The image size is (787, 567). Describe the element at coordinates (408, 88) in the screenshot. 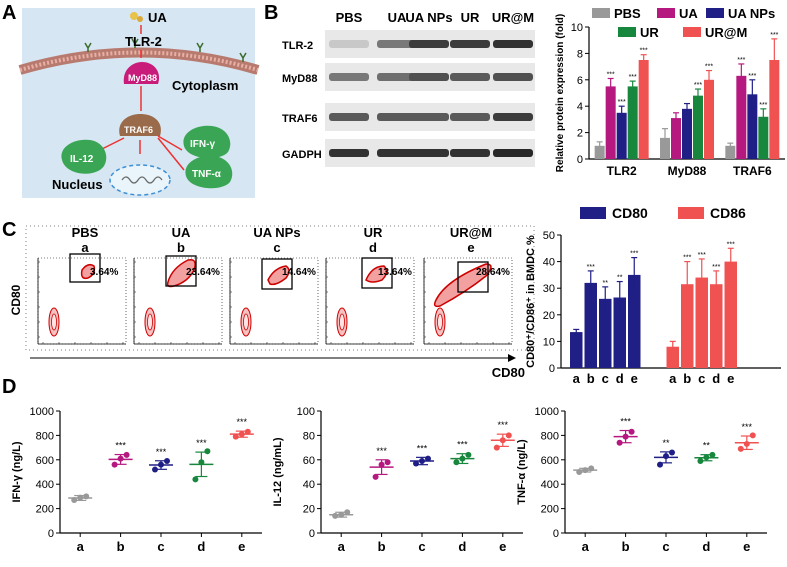

I see `western-blot: PBS UA UA NPs UR UR@M TLR-2 MyD88 TRAF6 GADPH` at that location.